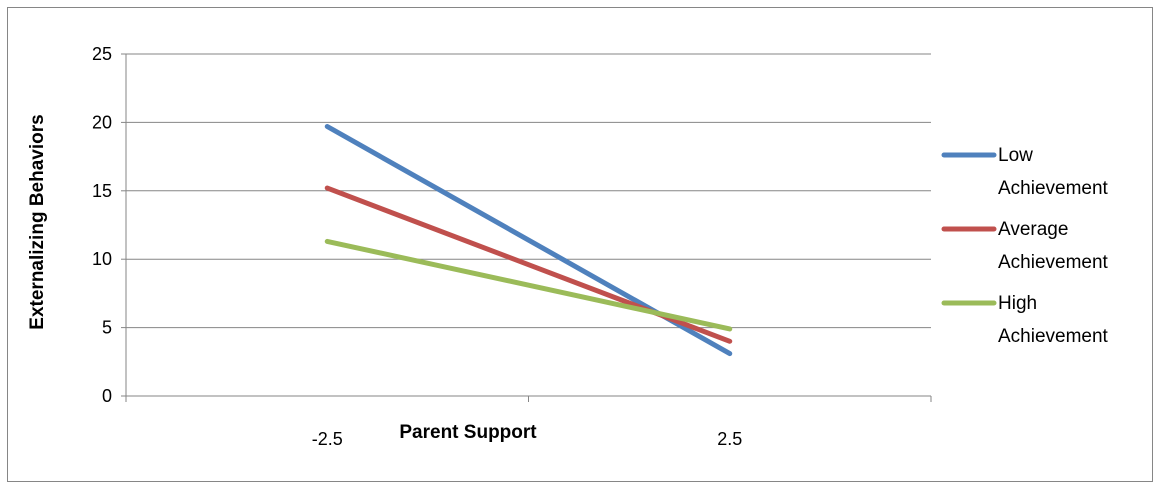  Describe the element at coordinates (327, 439) in the screenshot. I see `x-tick-label: -2.5` at that location.